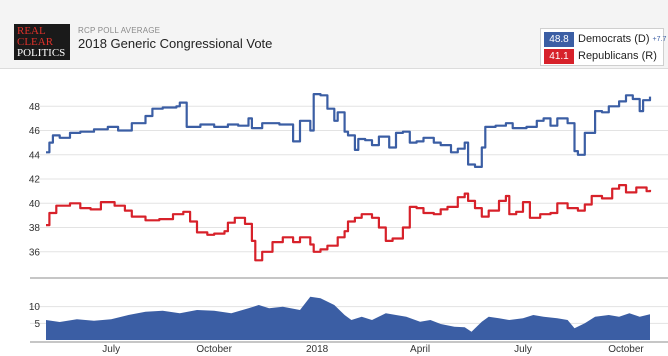 This screenshot has width=668, height=356. What do you see at coordinates (35, 204) in the screenshot?
I see `y-tick-label: 40` at bounding box center [35, 204].